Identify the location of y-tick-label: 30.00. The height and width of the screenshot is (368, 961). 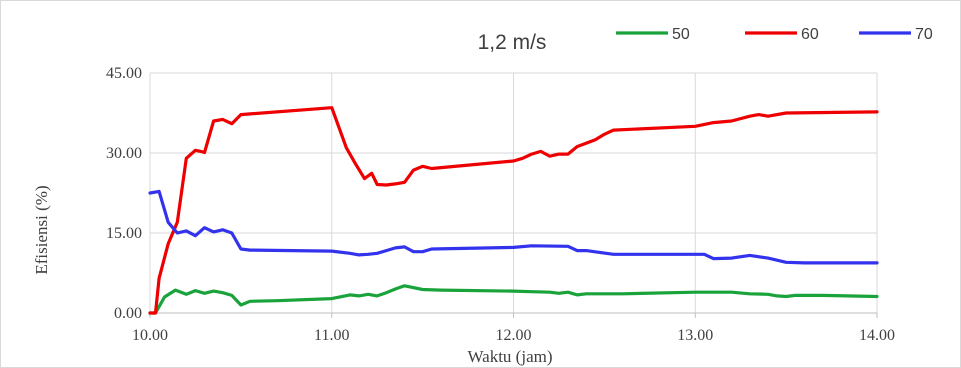
(124, 153).